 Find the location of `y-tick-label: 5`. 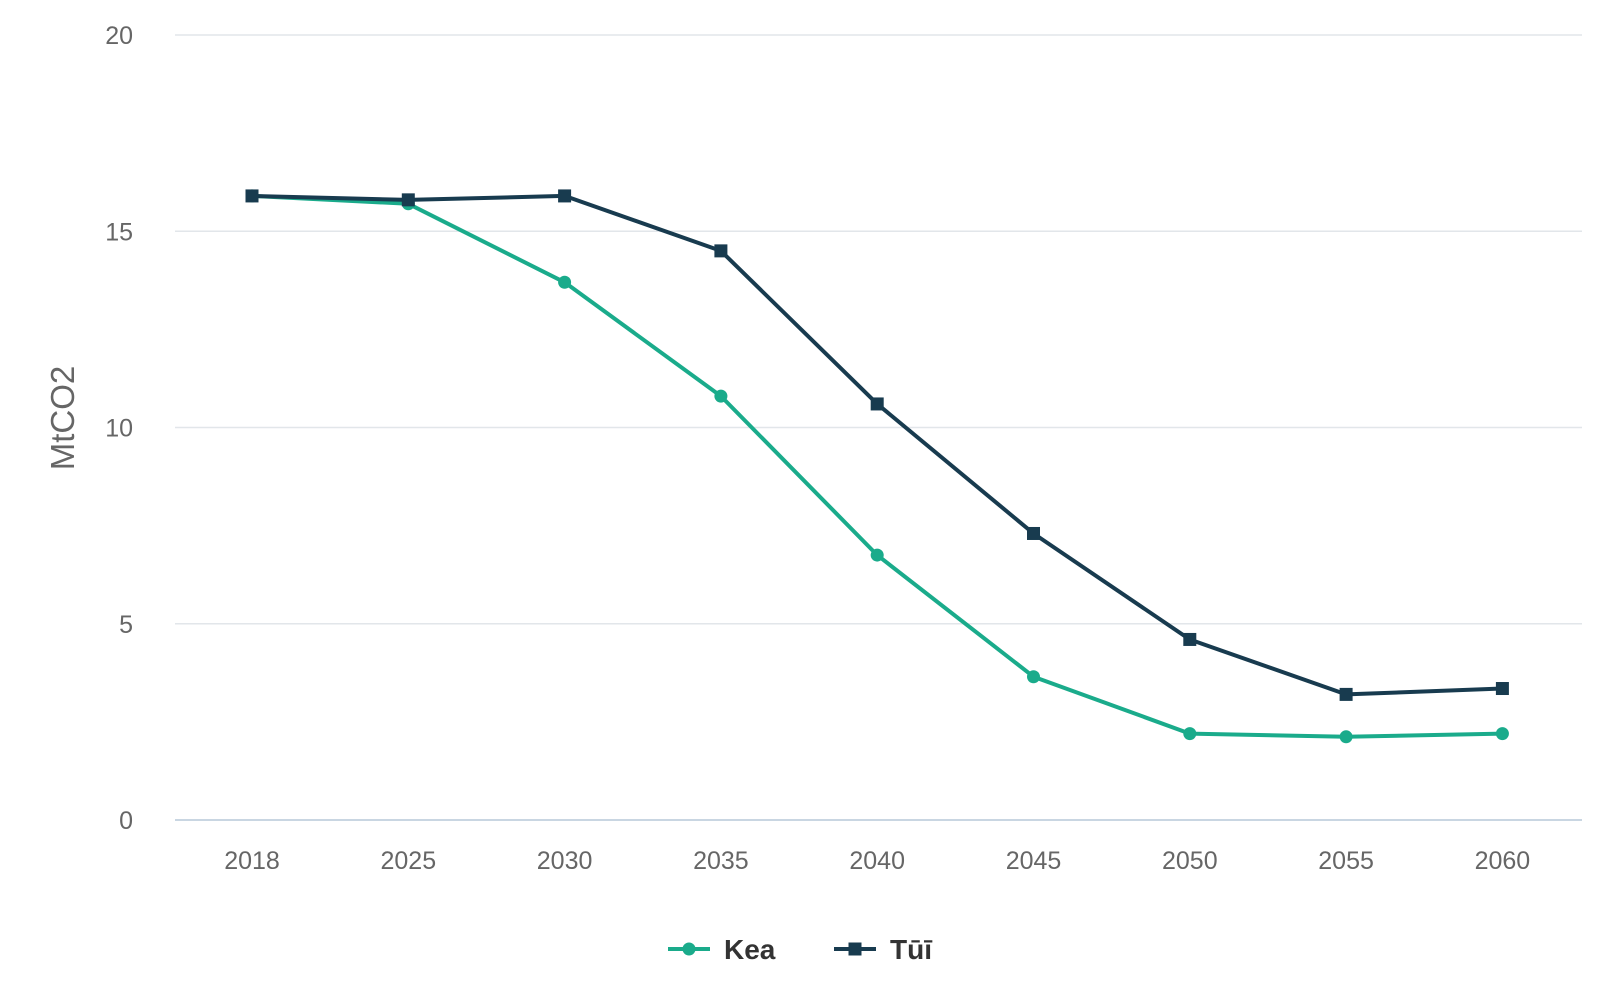

y-tick-label: 5 is located at coordinates (126, 625).